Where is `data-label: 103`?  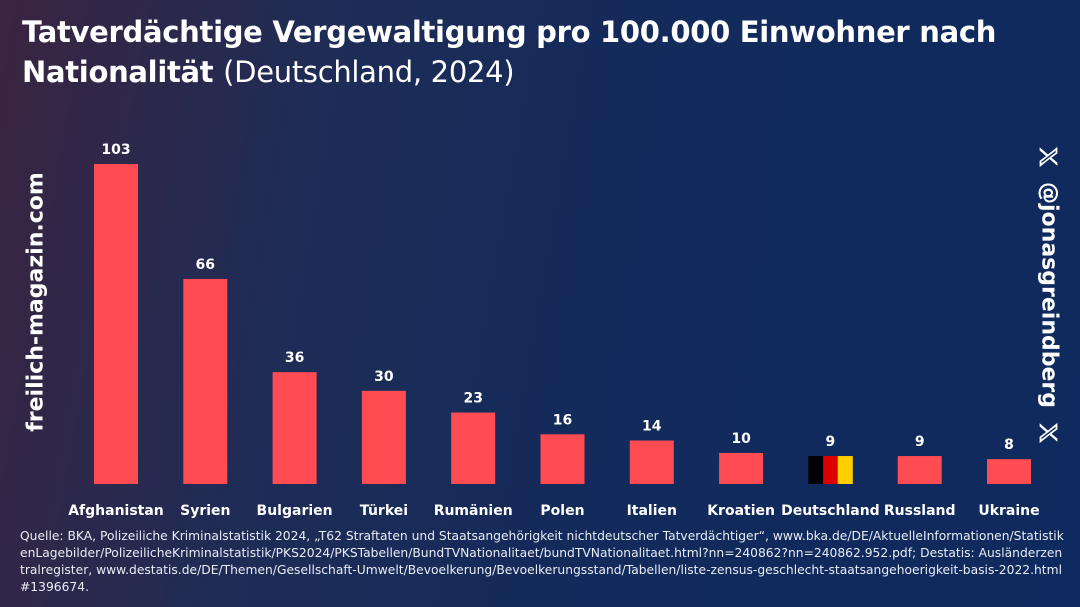 data-label: 103 is located at coordinates (115, 150).